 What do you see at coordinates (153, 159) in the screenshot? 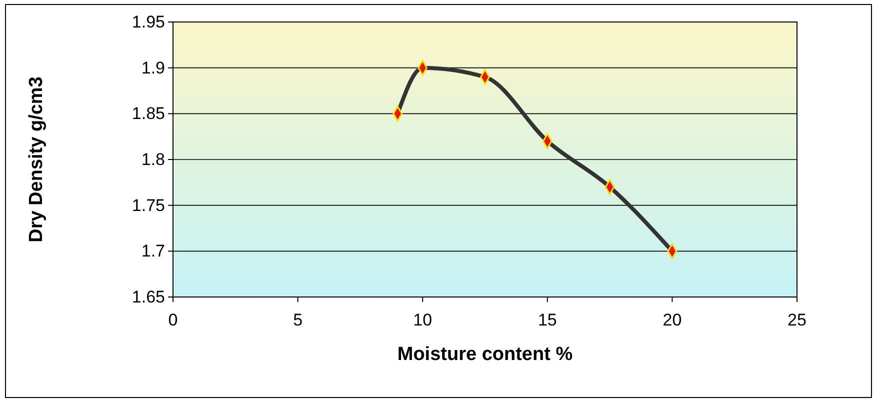
I see `y-tick-label: 1.8` at bounding box center [153, 159].